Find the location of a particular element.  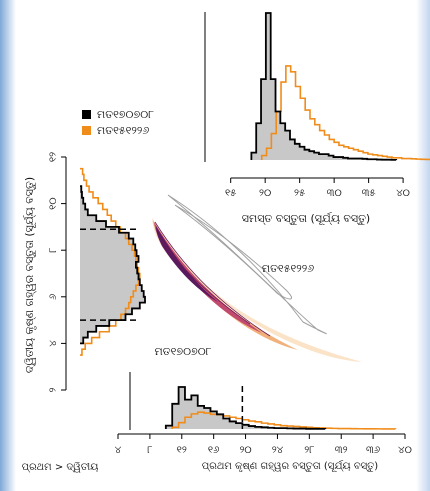

primary-mass-xtick-label: ୮ is located at coordinates (149, 450).